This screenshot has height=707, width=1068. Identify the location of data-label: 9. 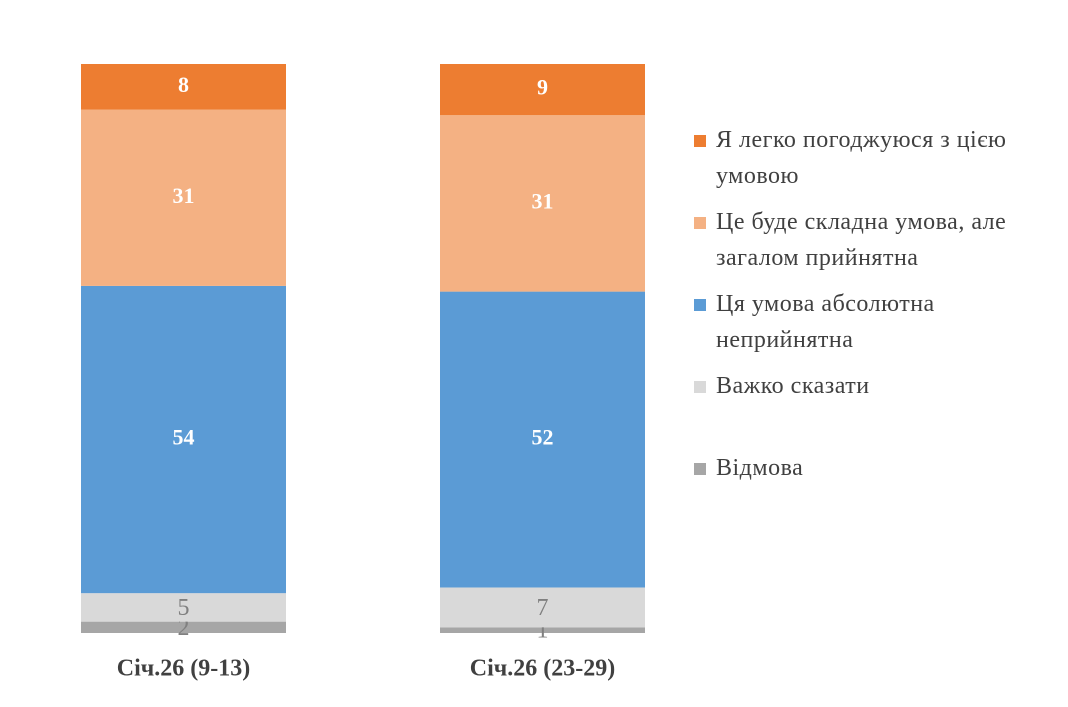
(542, 87).